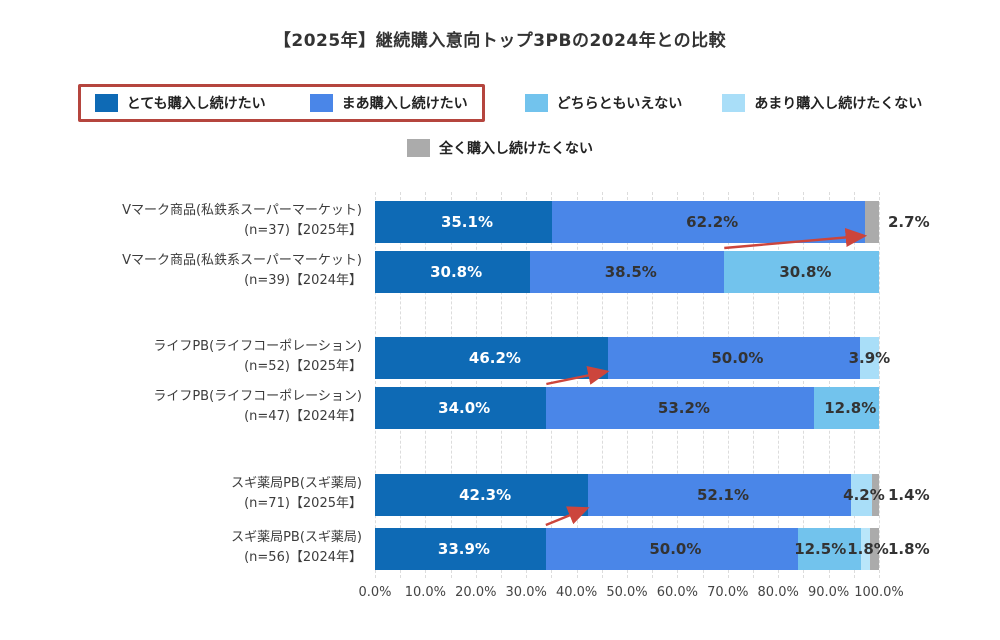 This screenshot has width=1000, height=640. What do you see at coordinates (476, 592) in the screenshot?
I see `x-axis-tick-label: 20.0%` at bounding box center [476, 592].